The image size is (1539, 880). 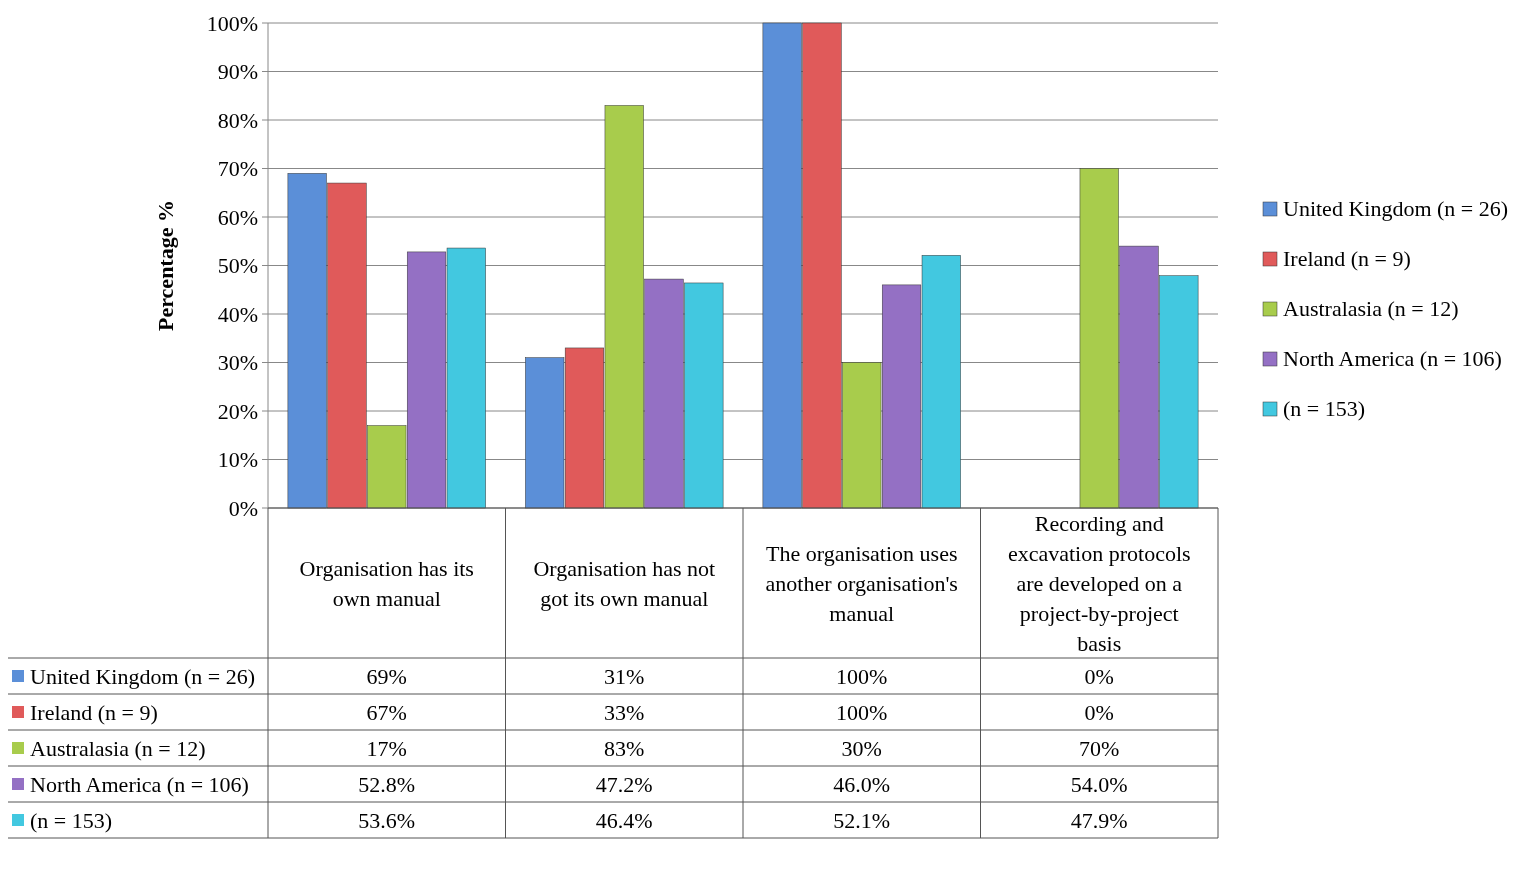 I want to click on data-label: 52.8%, so click(x=387, y=784).